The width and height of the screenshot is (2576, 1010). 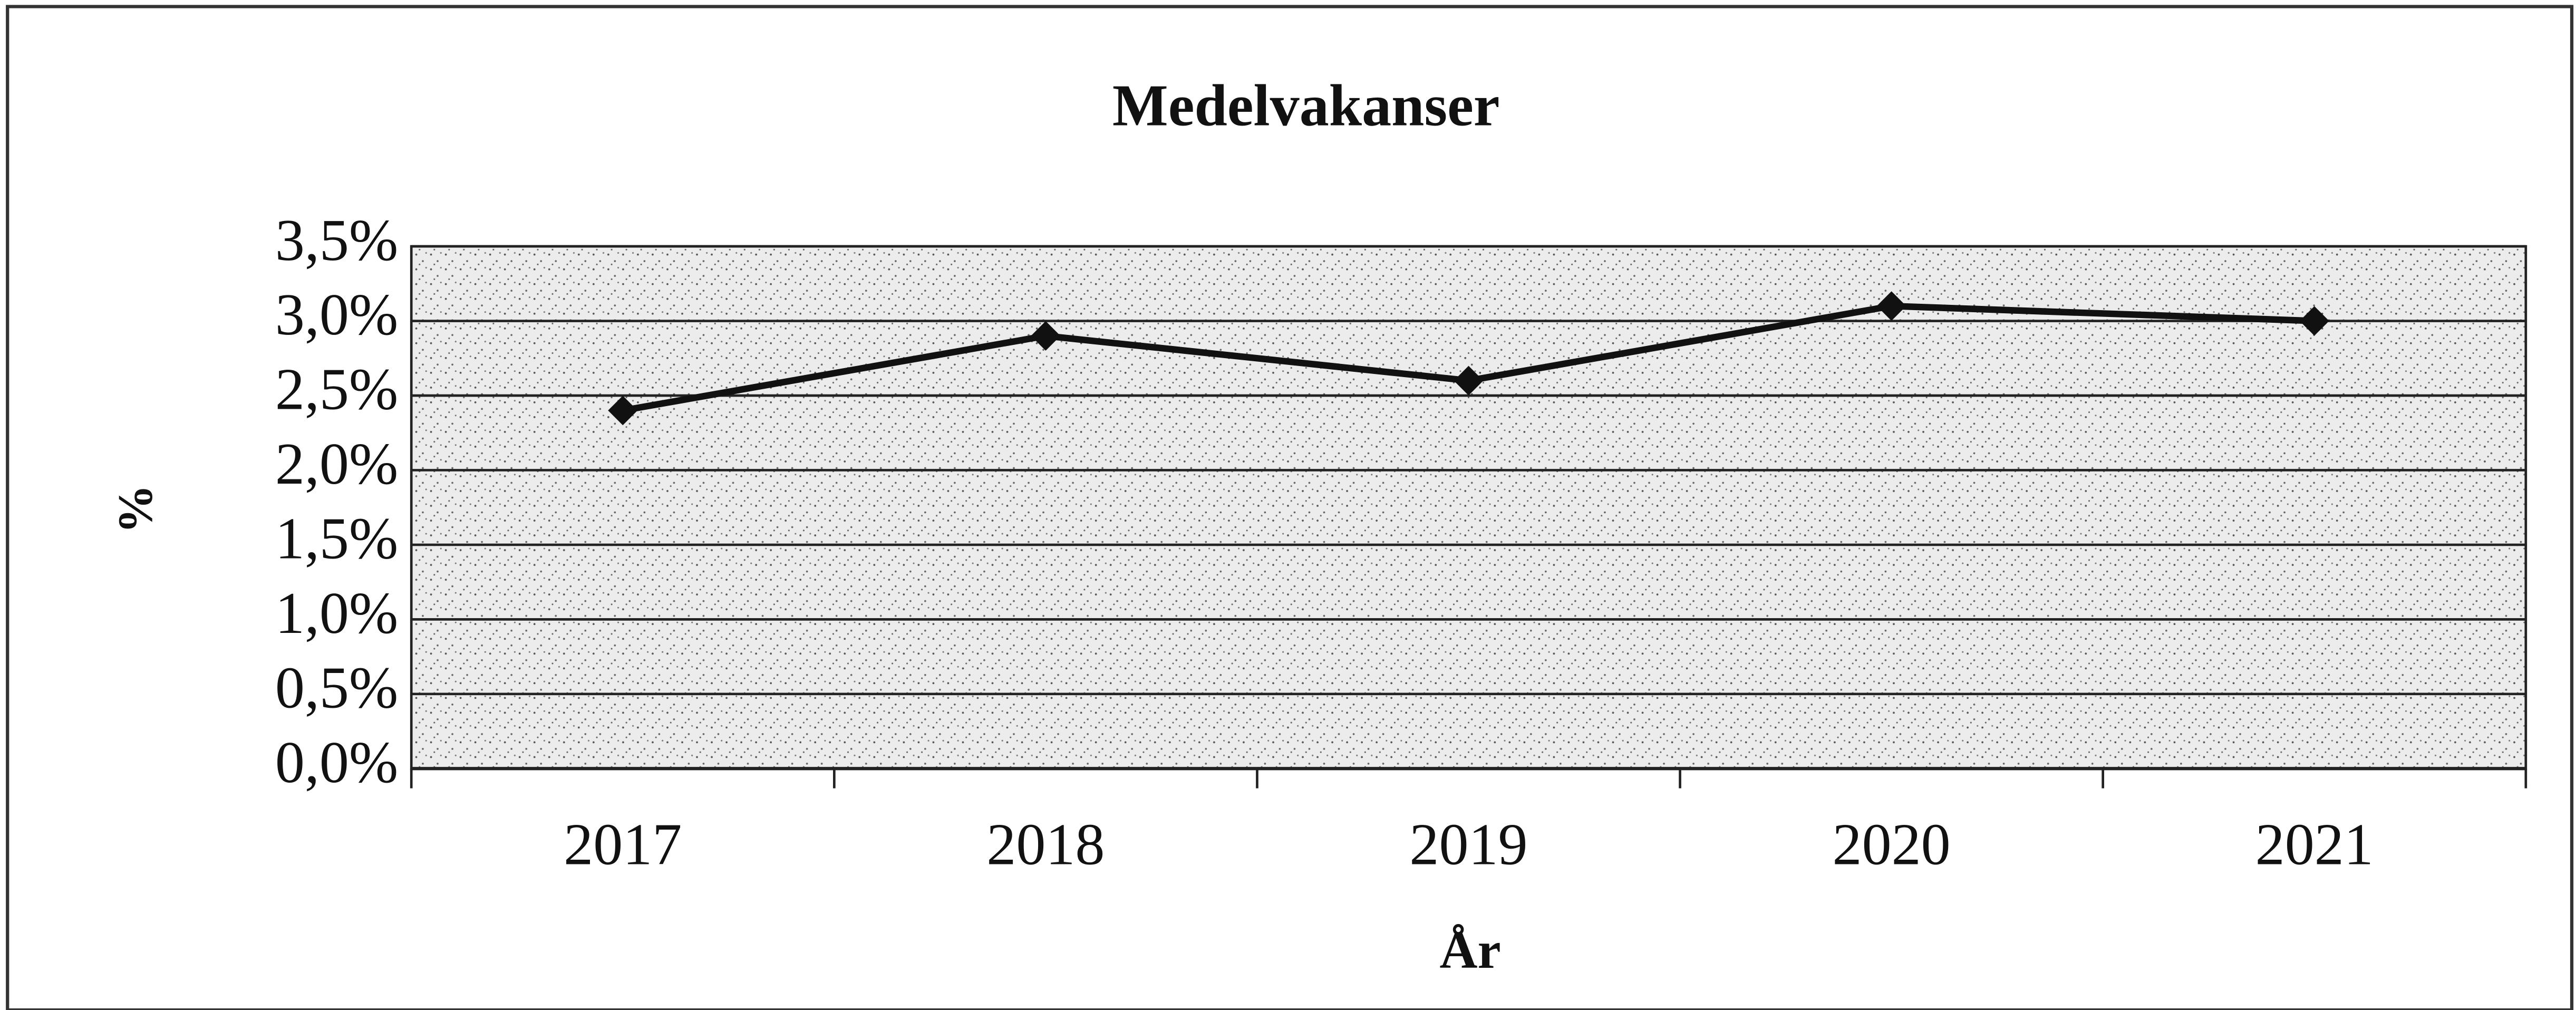 What do you see at coordinates (336, 315) in the screenshot?
I see `y-tick-label: 3,0%` at bounding box center [336, 315].